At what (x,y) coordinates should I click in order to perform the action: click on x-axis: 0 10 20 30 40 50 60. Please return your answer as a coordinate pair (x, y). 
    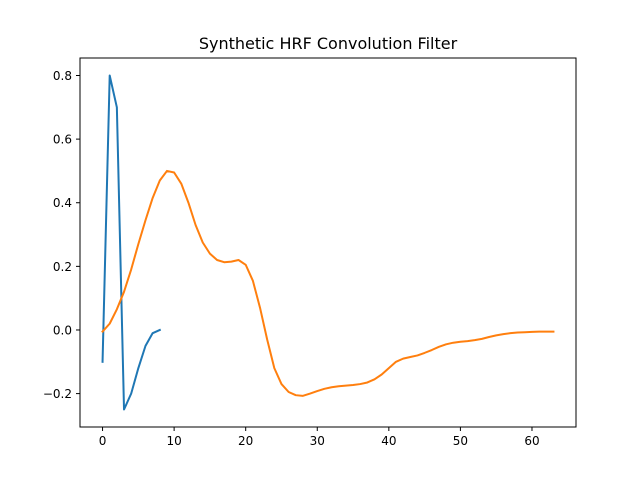
    Looking at the image, I should click on (319, 437).